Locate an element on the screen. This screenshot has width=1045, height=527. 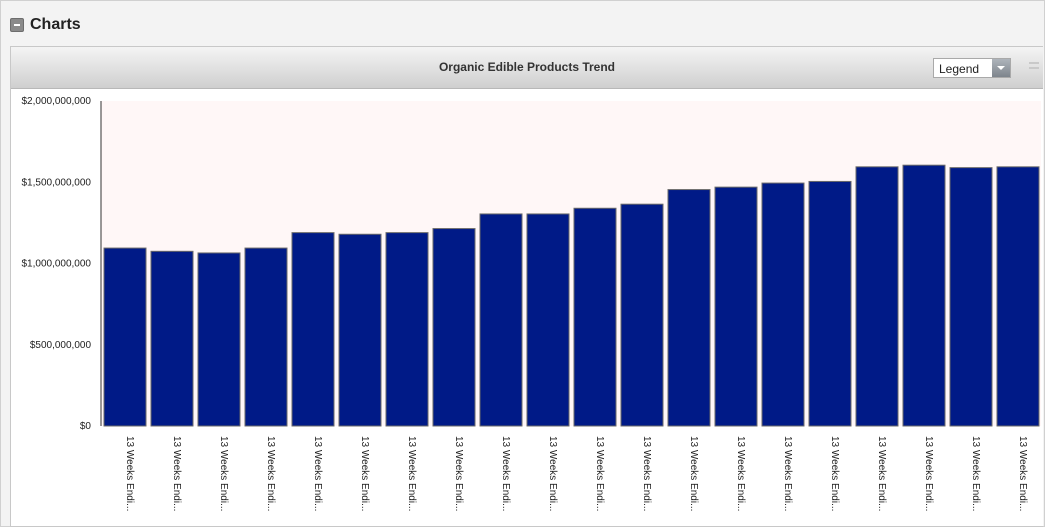
collapse-icon is located at coordinates (17, 25).